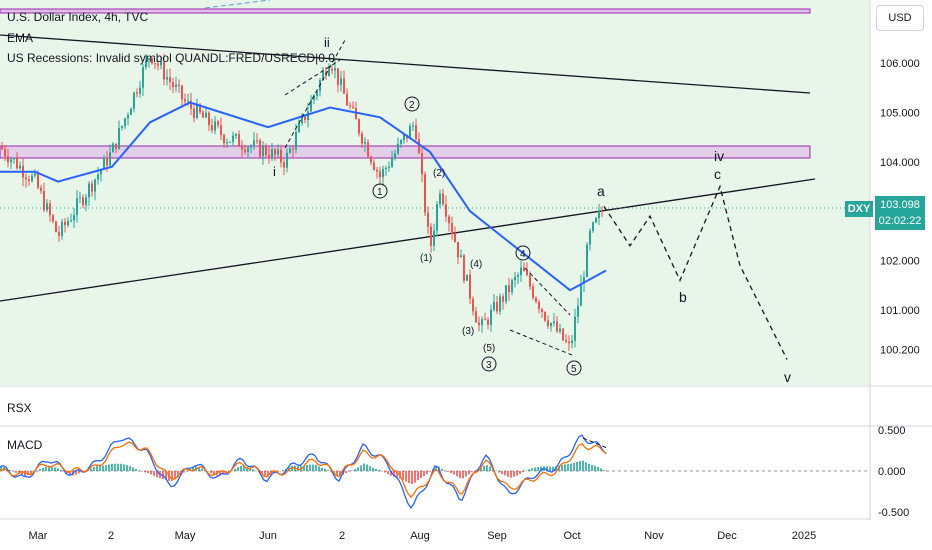 Image resolution: width=932 pixels, height=550 pixels. What do you see at coordinates (900, 311) in the screenshot?
I see `price-tick-label: 101.000` at bounding box center [900, 311].